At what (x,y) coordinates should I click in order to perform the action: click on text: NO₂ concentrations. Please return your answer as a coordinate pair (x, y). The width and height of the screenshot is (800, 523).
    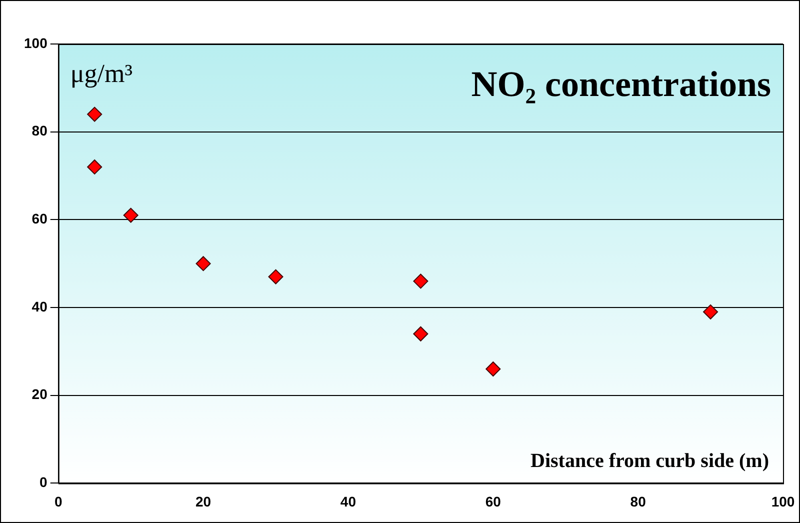
    Looking at the image, I should click on (621, 84).